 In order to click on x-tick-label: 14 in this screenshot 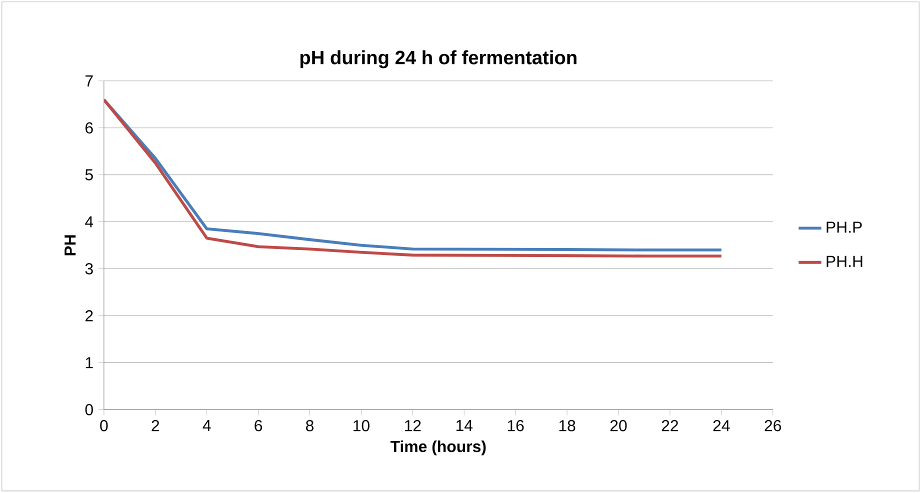, I will do `click(464, 426)`.